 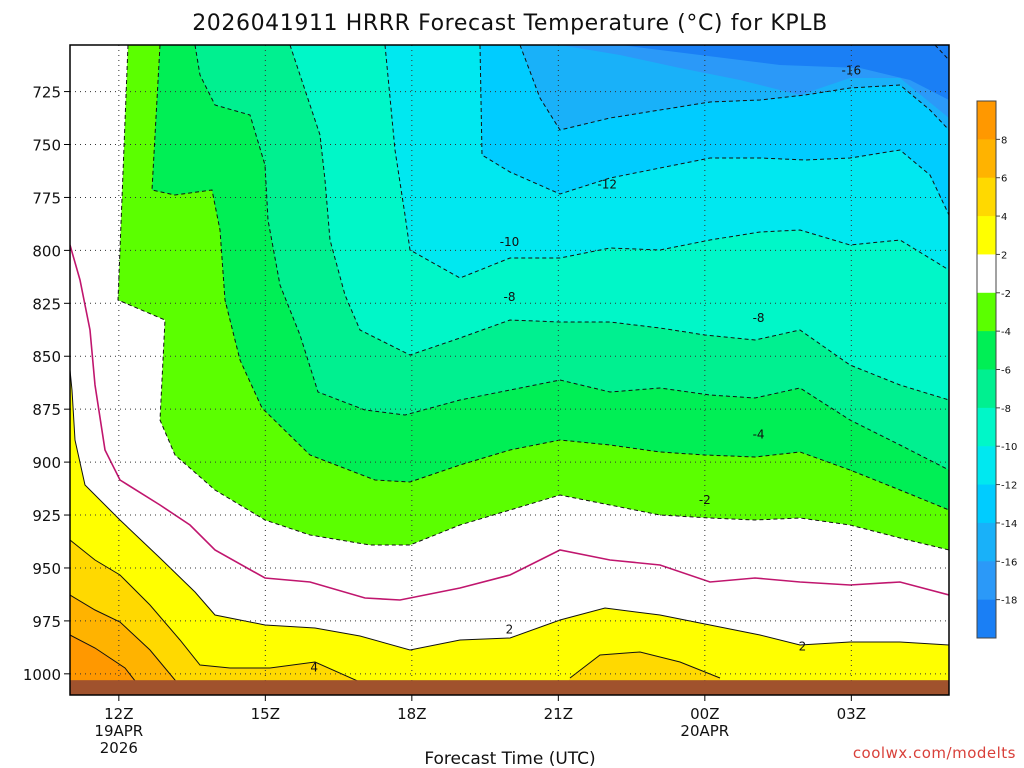 I want to click on x-tick-date: 19APR, so click(x=118, y=731).